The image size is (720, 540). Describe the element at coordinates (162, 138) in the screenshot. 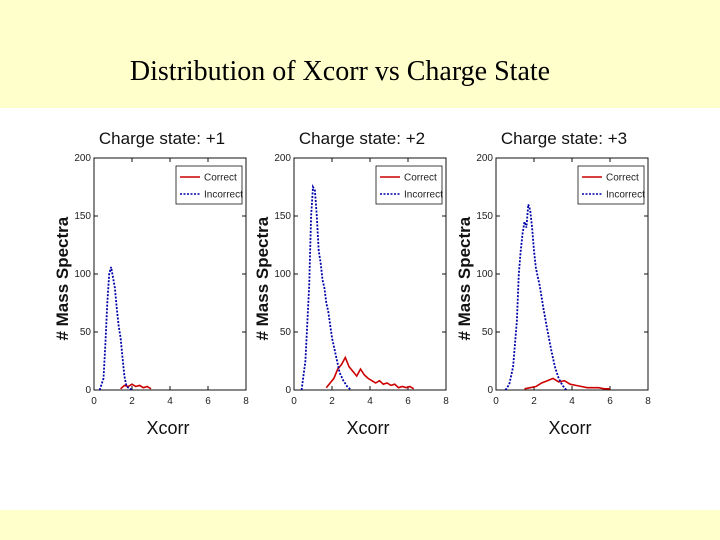

I see `chart-title: Charge state: +1` at that location.